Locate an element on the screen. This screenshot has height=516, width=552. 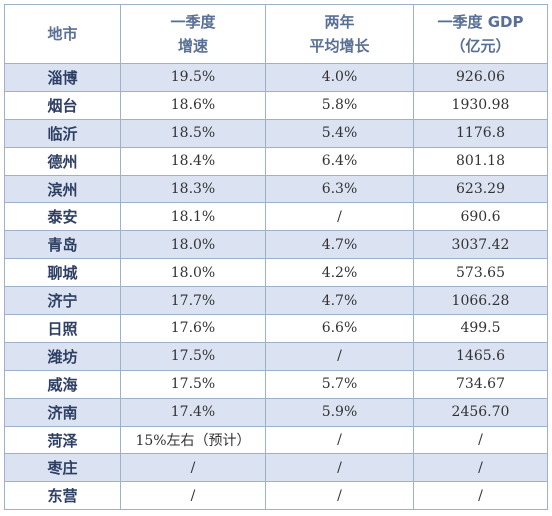
table-row: 德州 18.4% 6.4% 801.18 is located at coordinates (276, 161).